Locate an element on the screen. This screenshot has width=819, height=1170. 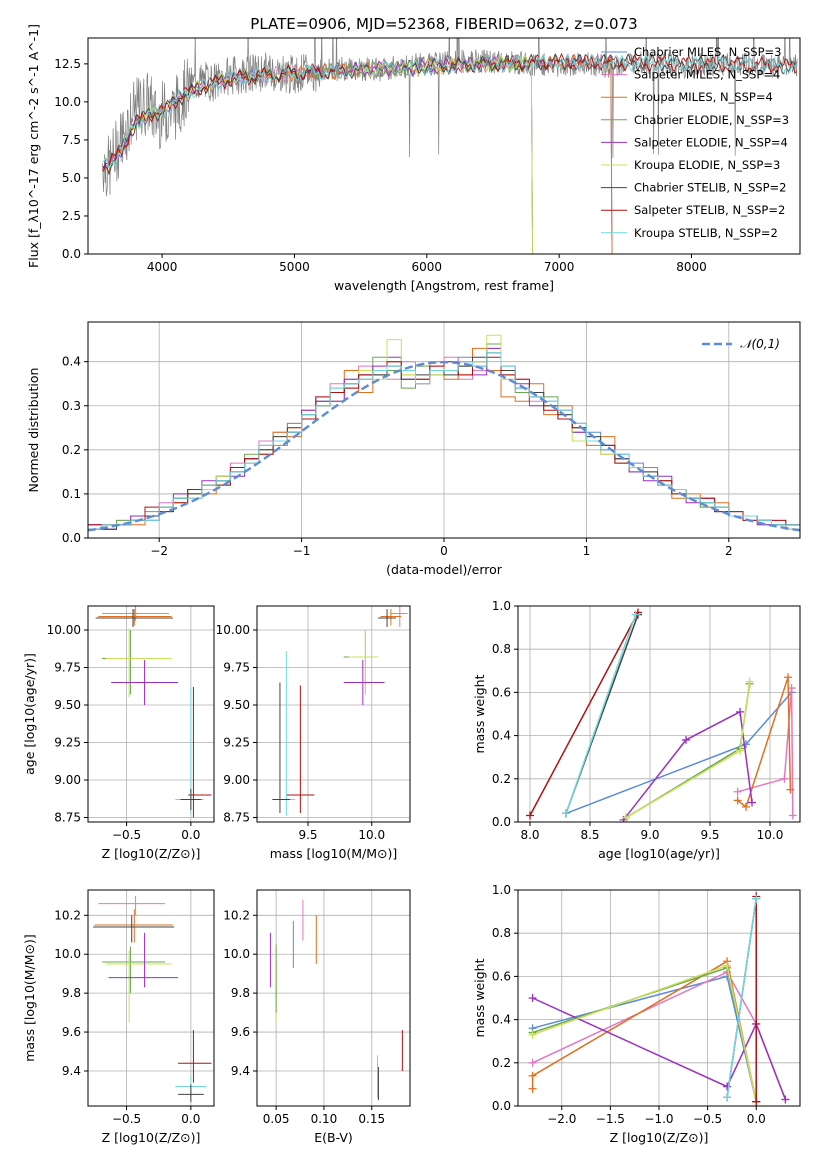
x-tick-label: −2 is located at coordinates (159, 551).